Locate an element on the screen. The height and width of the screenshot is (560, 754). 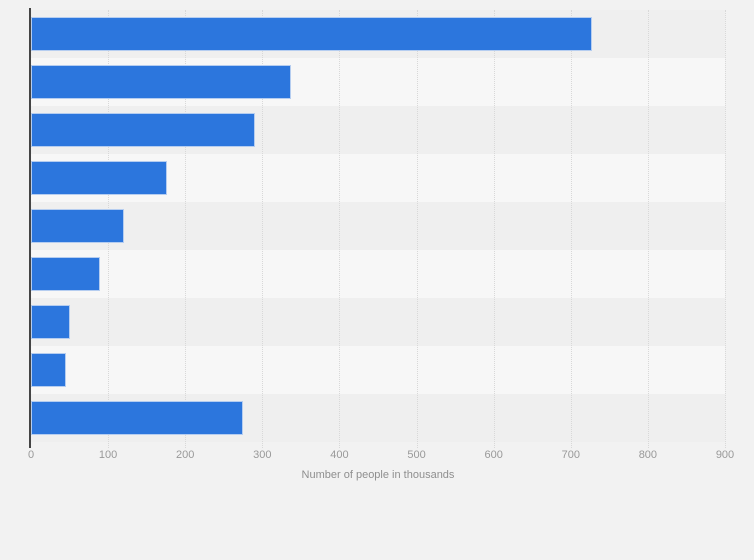
x-axis-tick-label: 500 is located at coordinates (416, 455).